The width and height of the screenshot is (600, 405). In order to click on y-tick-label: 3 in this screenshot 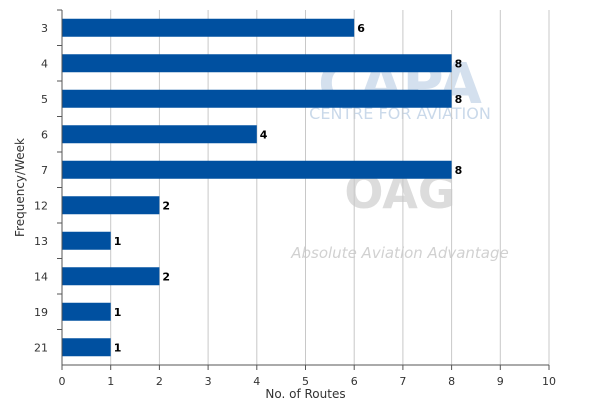, I will do `click(44, 28)`.